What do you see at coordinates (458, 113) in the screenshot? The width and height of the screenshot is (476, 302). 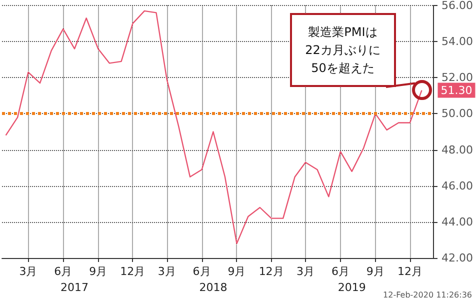 I see `y-tick-label: 50.00` at bounding box center [458, 113].